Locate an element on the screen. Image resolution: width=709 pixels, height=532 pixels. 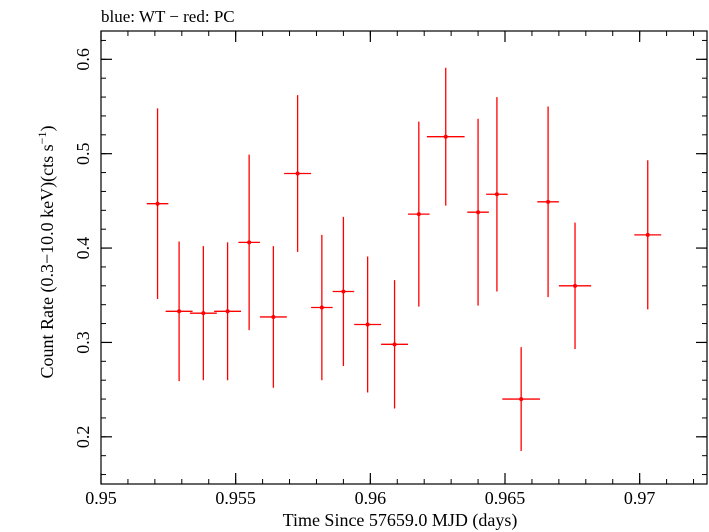
y-tick-label: 0.2 is located at coordinates (83, 437).